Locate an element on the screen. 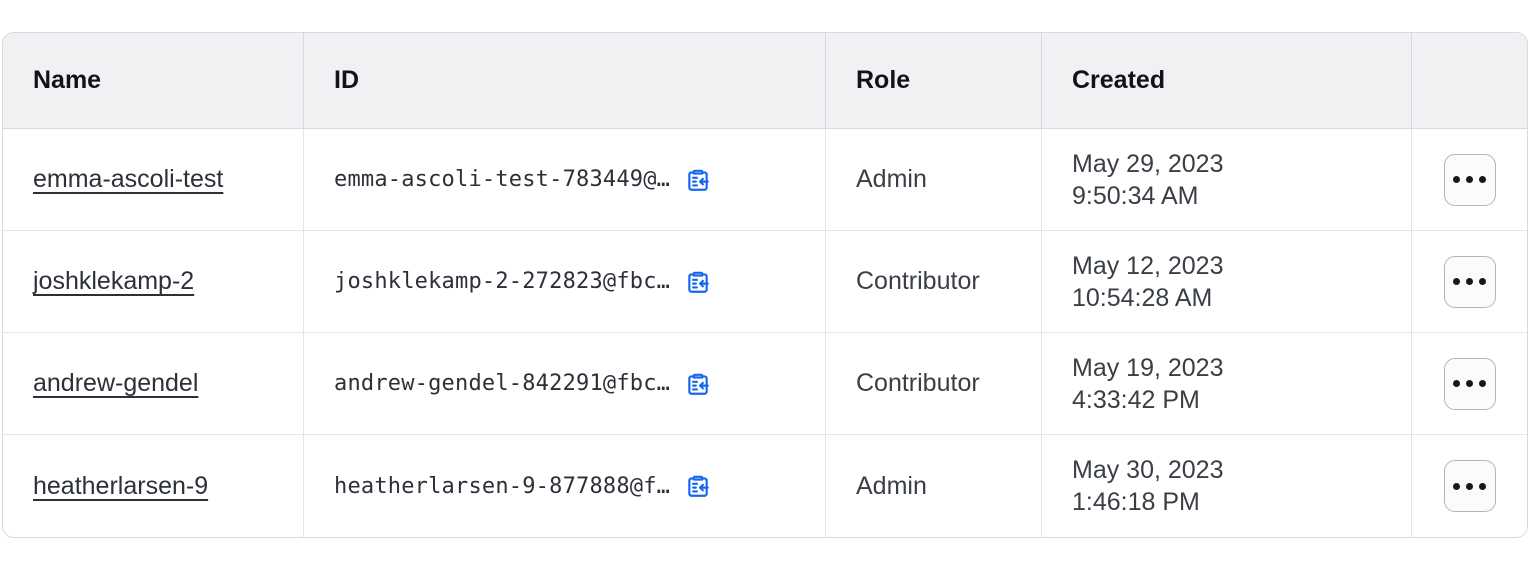 Image resolution: width=1540 pixels, height=576 pixels. cell-created: May 29, 2023 9:50:34 AM is located at coordinates (1227, 180).